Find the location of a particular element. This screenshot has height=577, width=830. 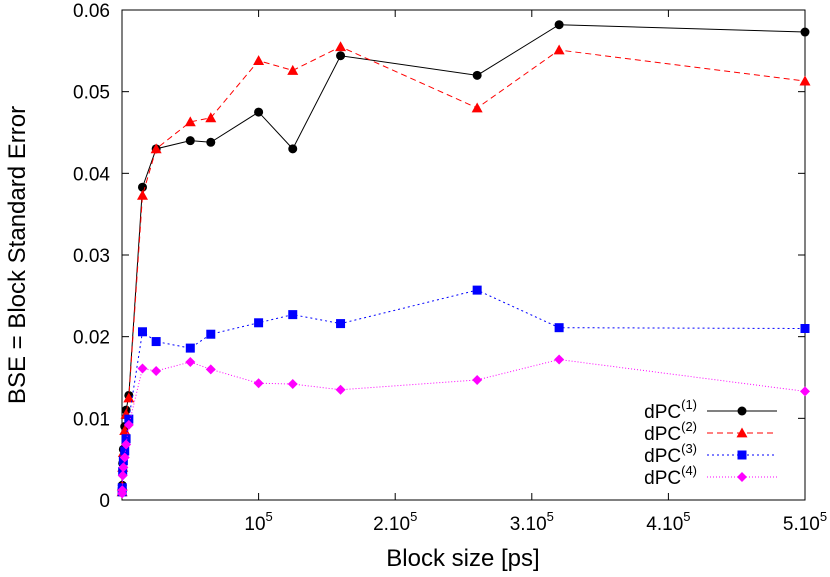

x-tick-mantissa: 4.10 is located at coordinates (664, 524).